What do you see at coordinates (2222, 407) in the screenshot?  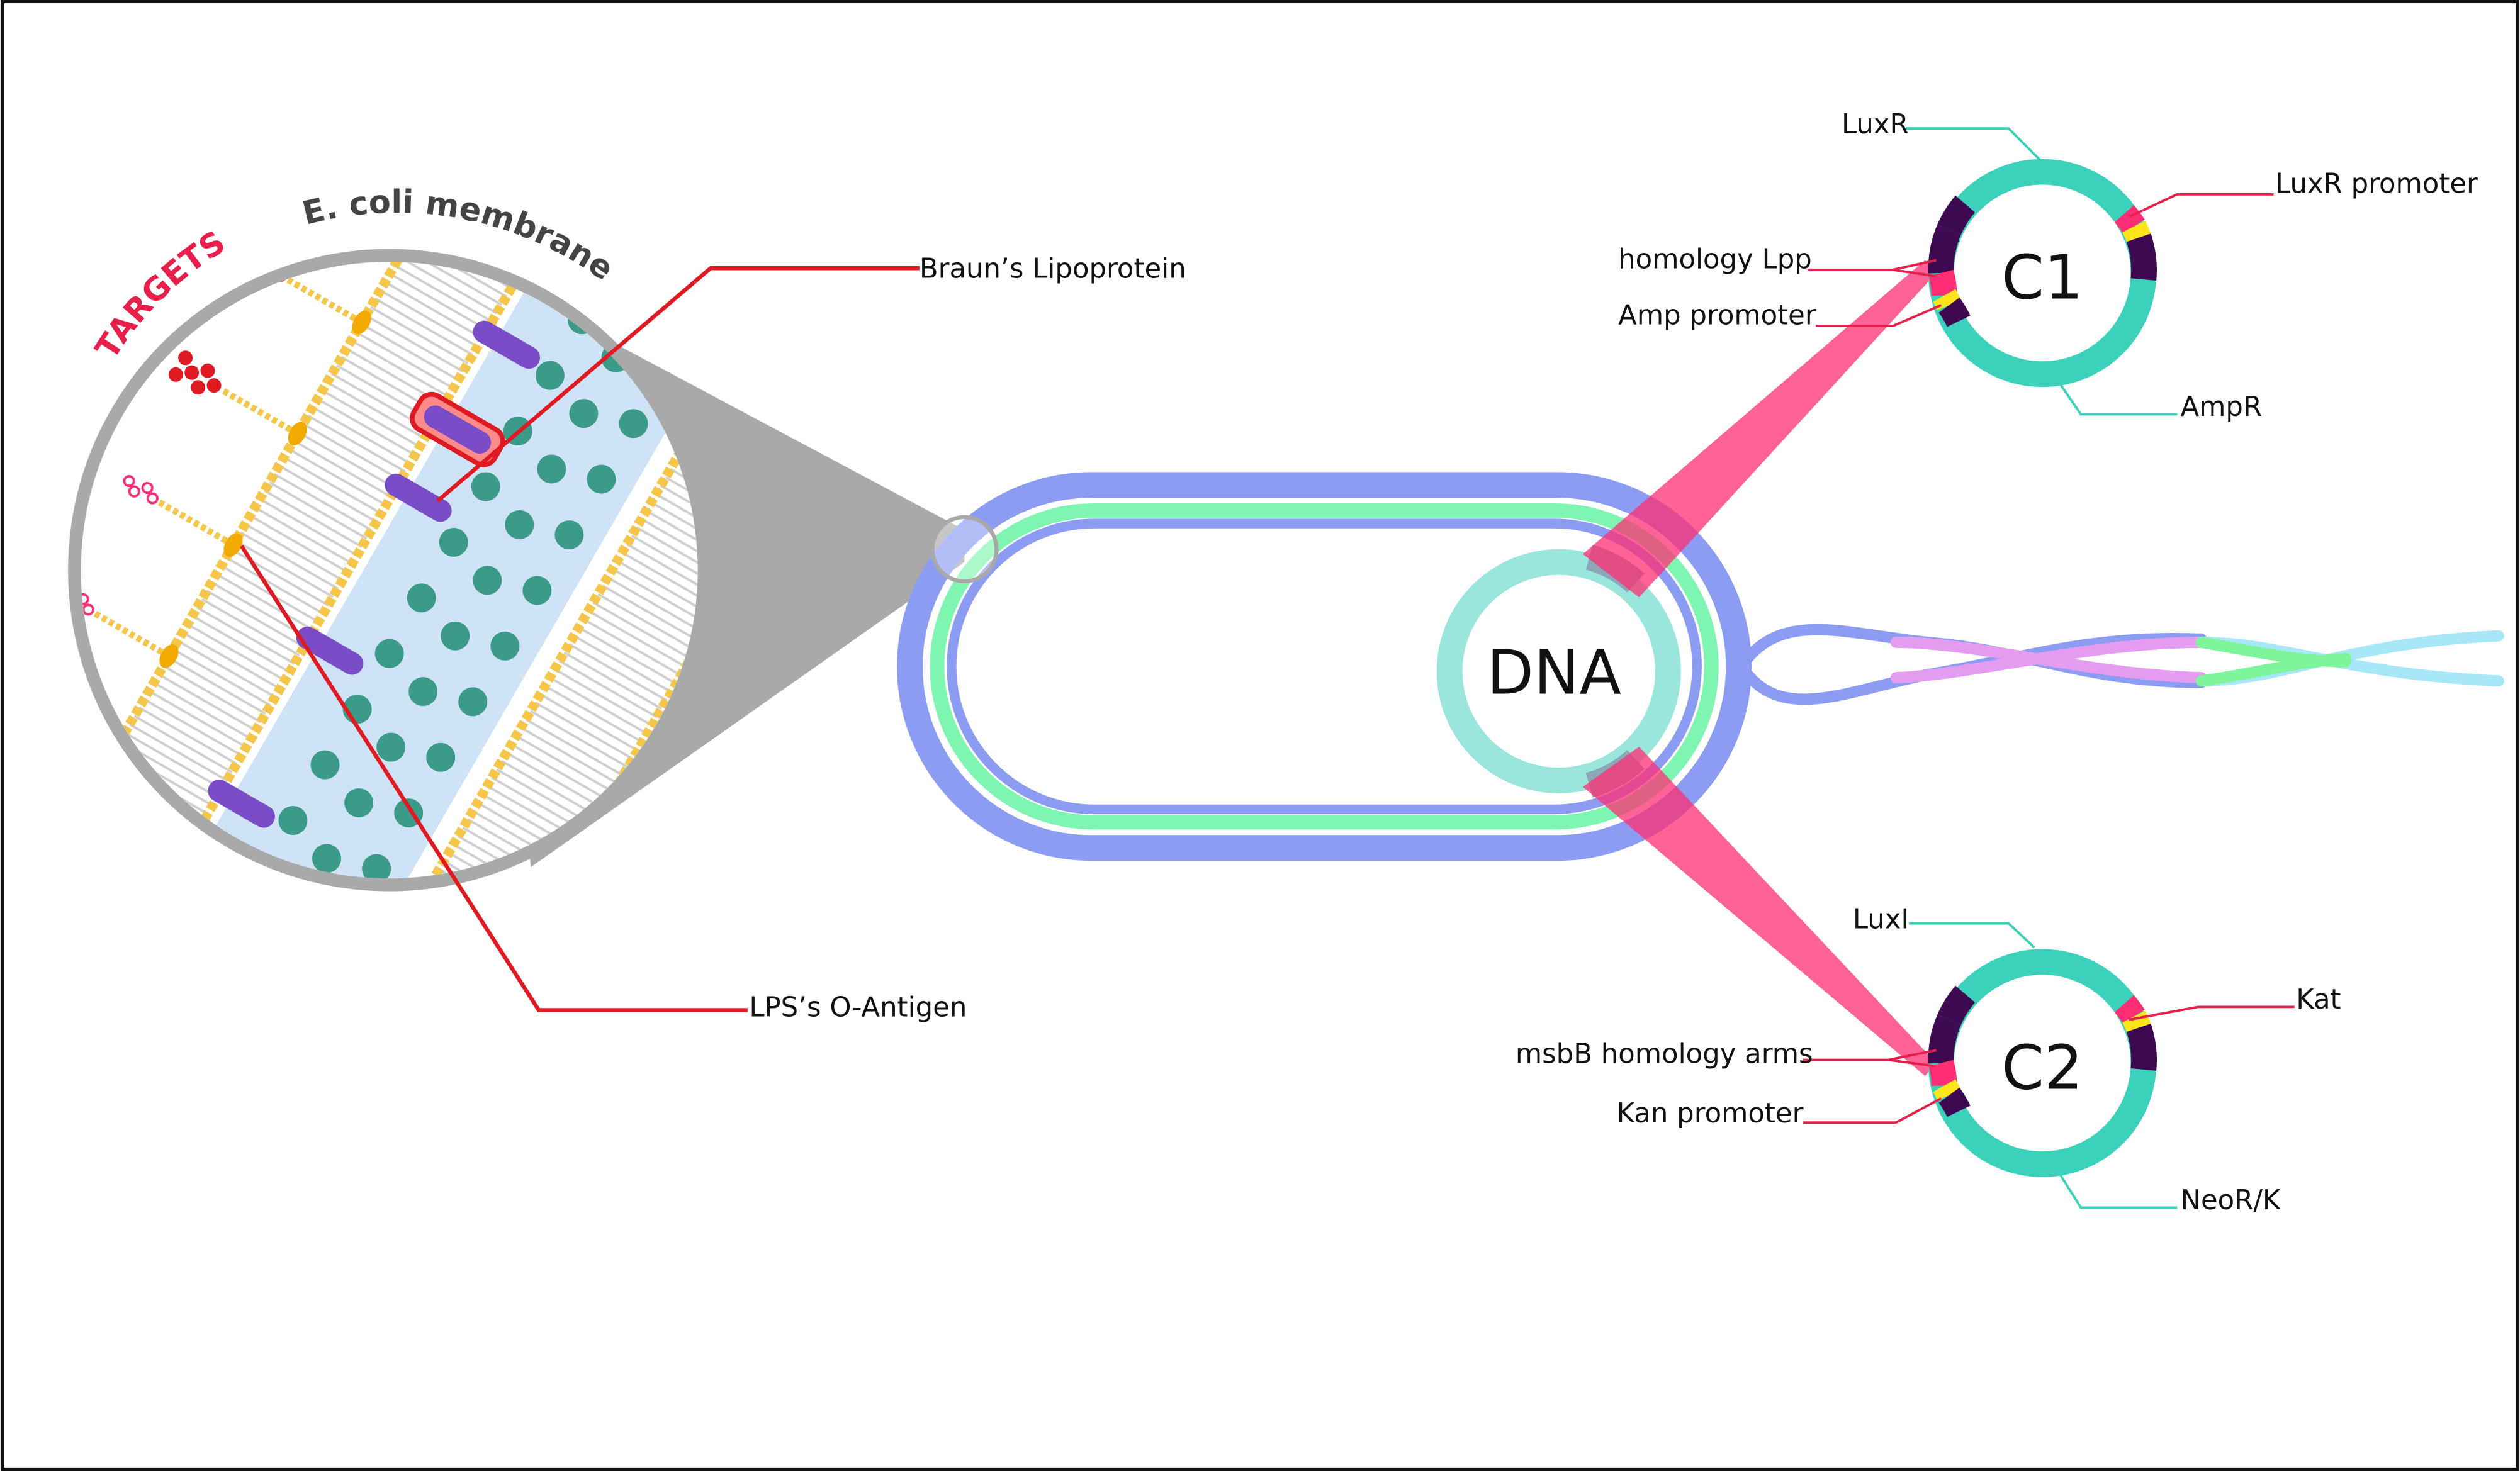 I see `c1-label-bottom: AmpR` at bounding box center [2222, 407].